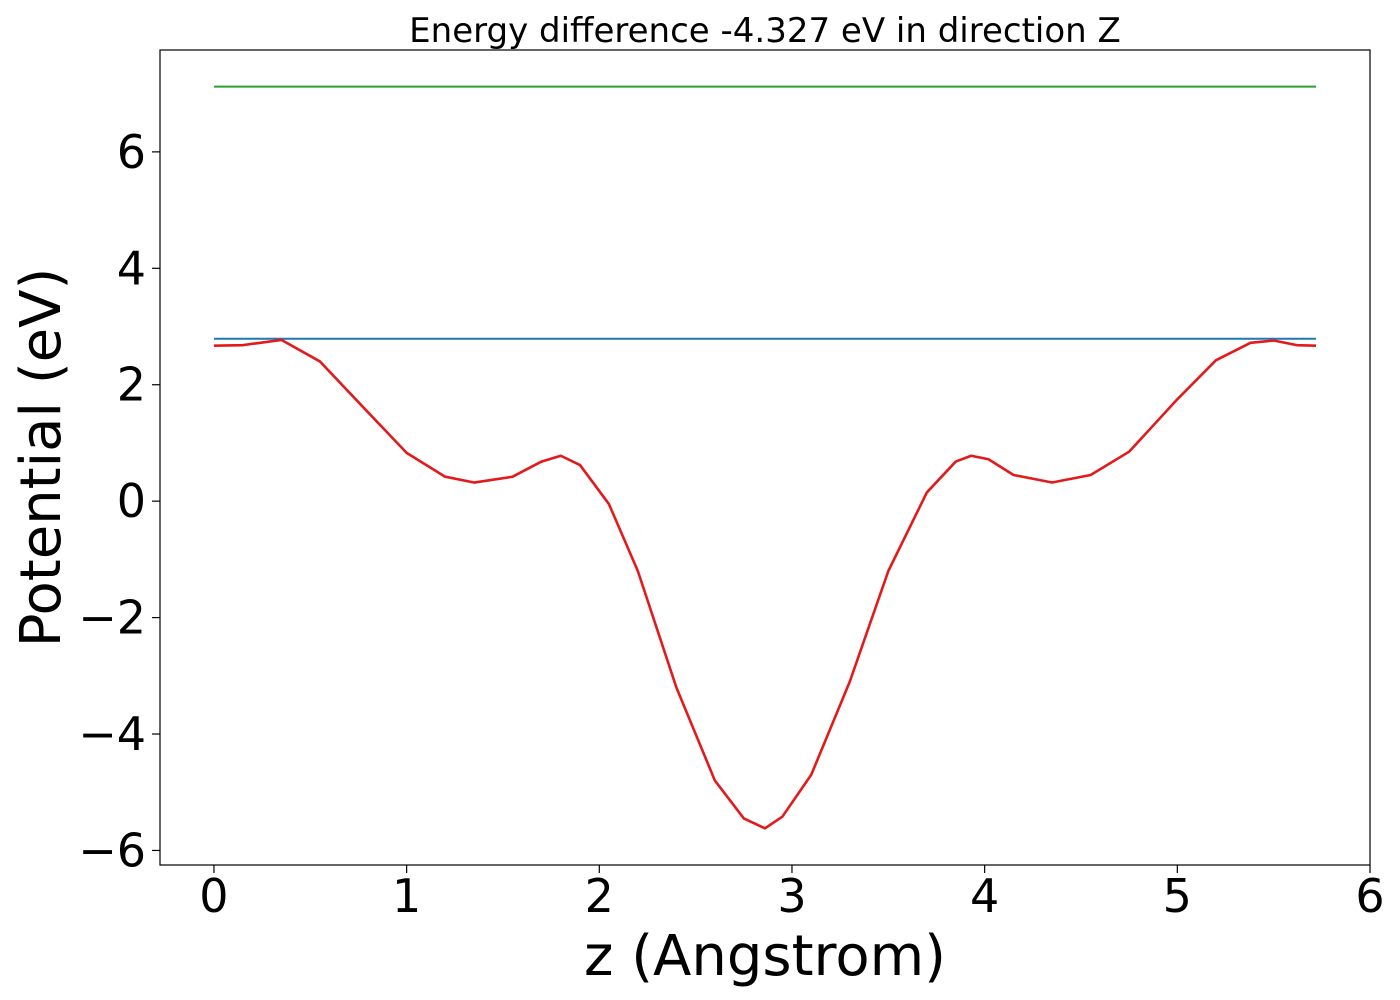 The image size is (1400, 1000). I want to click on y-tick-label: −6, so click(112, 850).